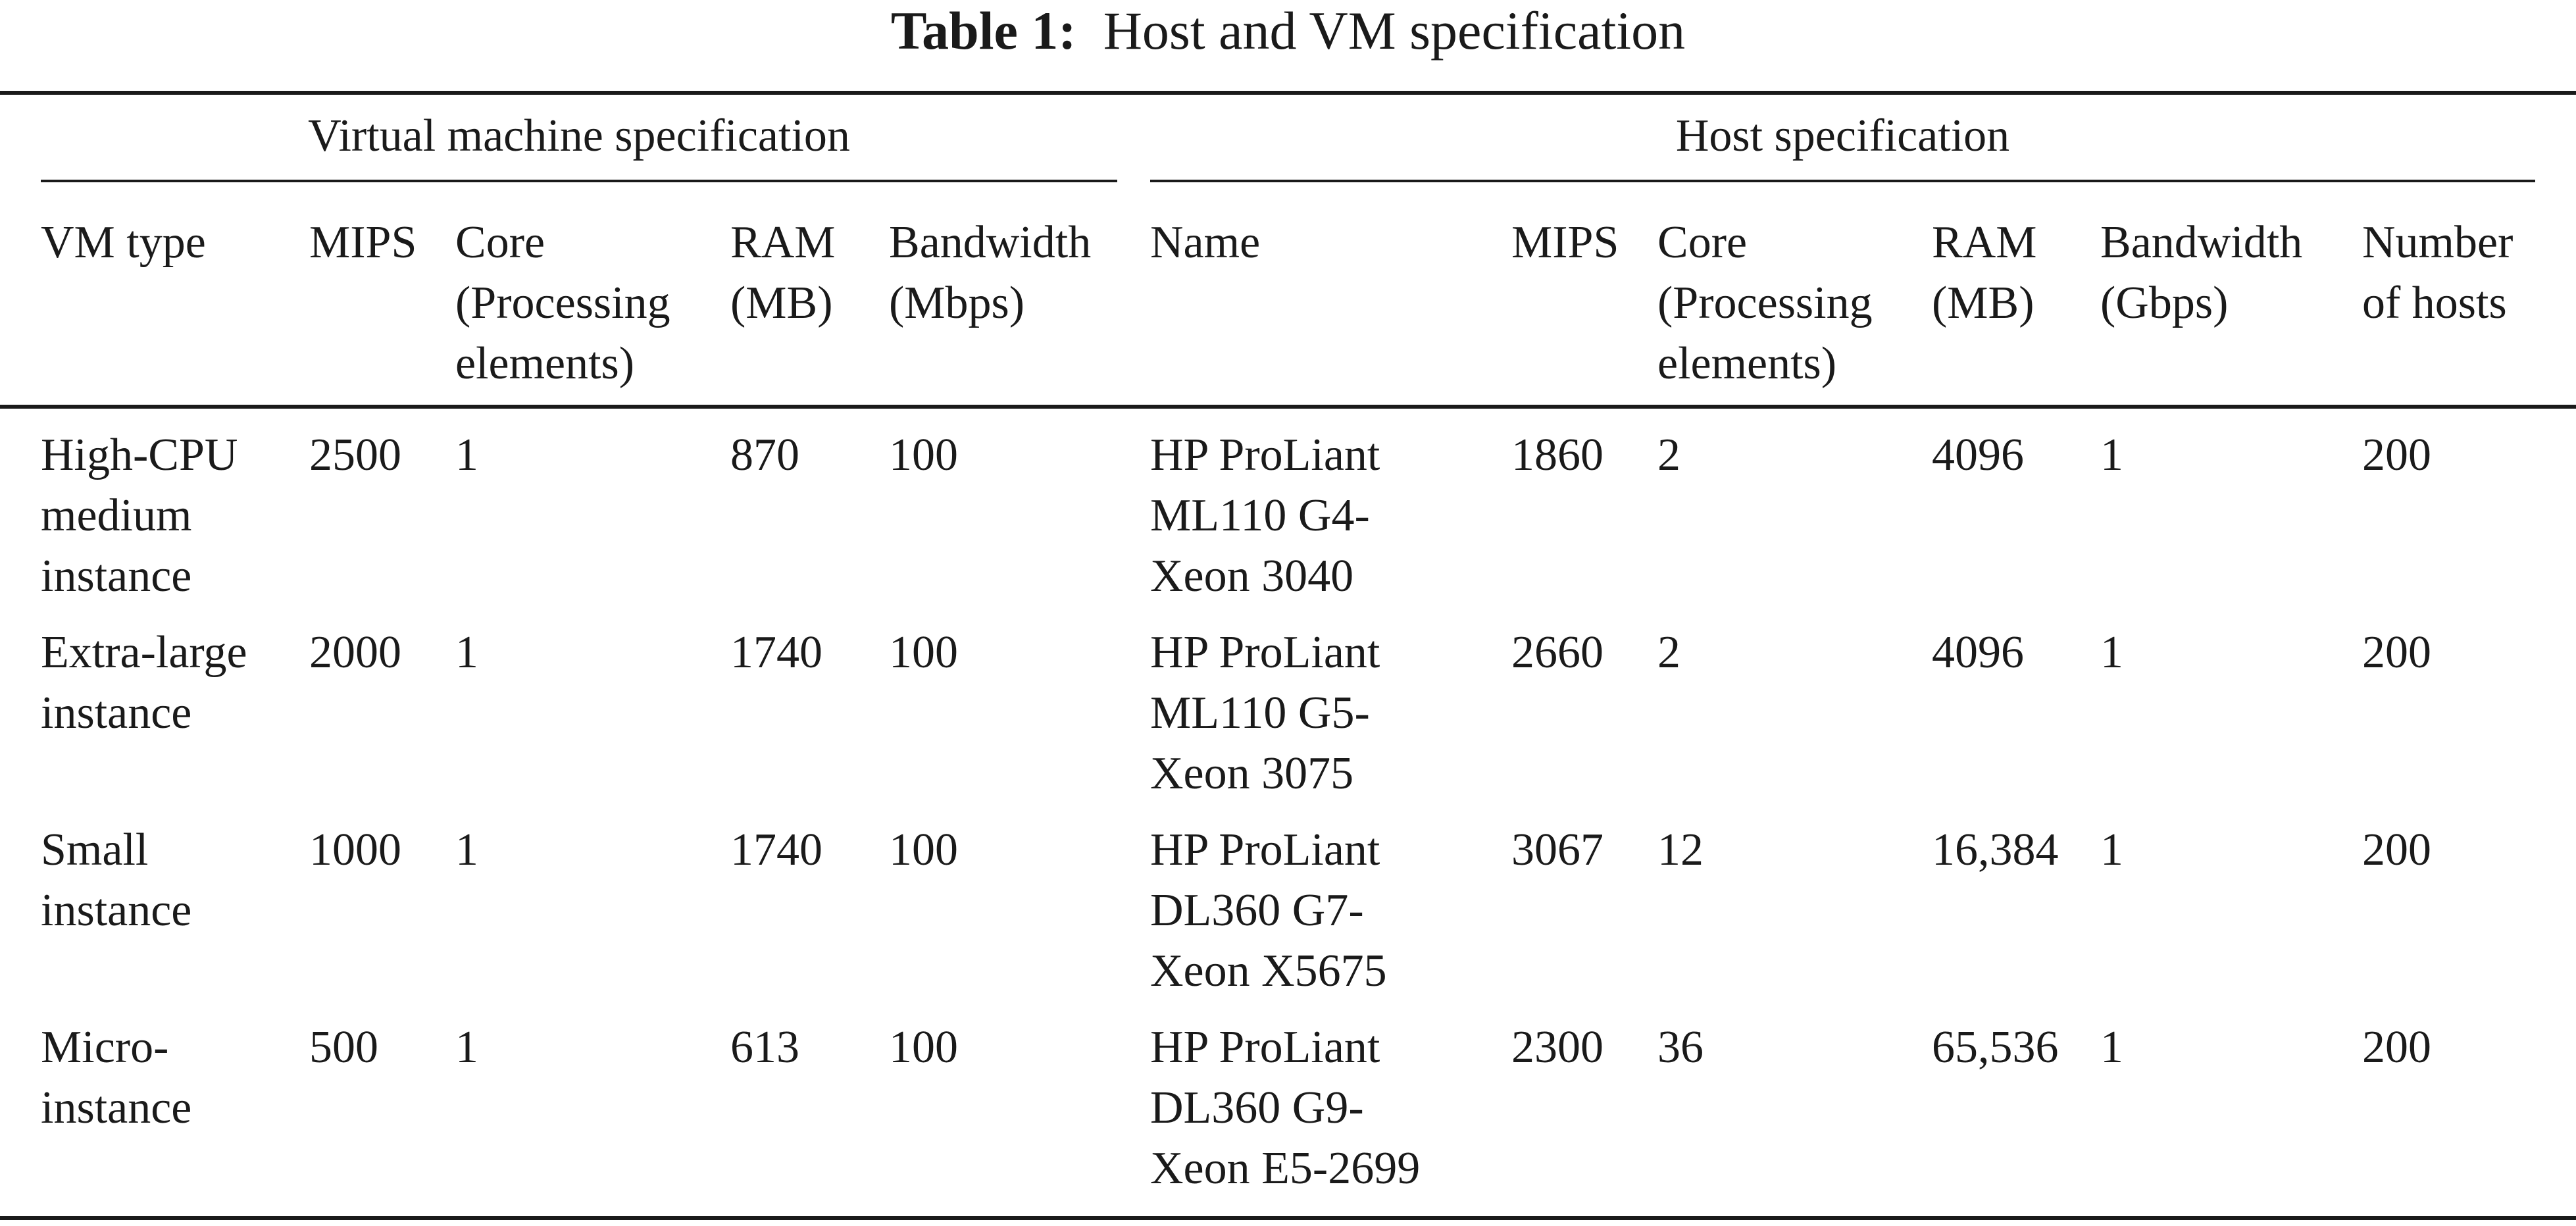  I want to click on table-cell: Extra-large instance, so click(144, 682).